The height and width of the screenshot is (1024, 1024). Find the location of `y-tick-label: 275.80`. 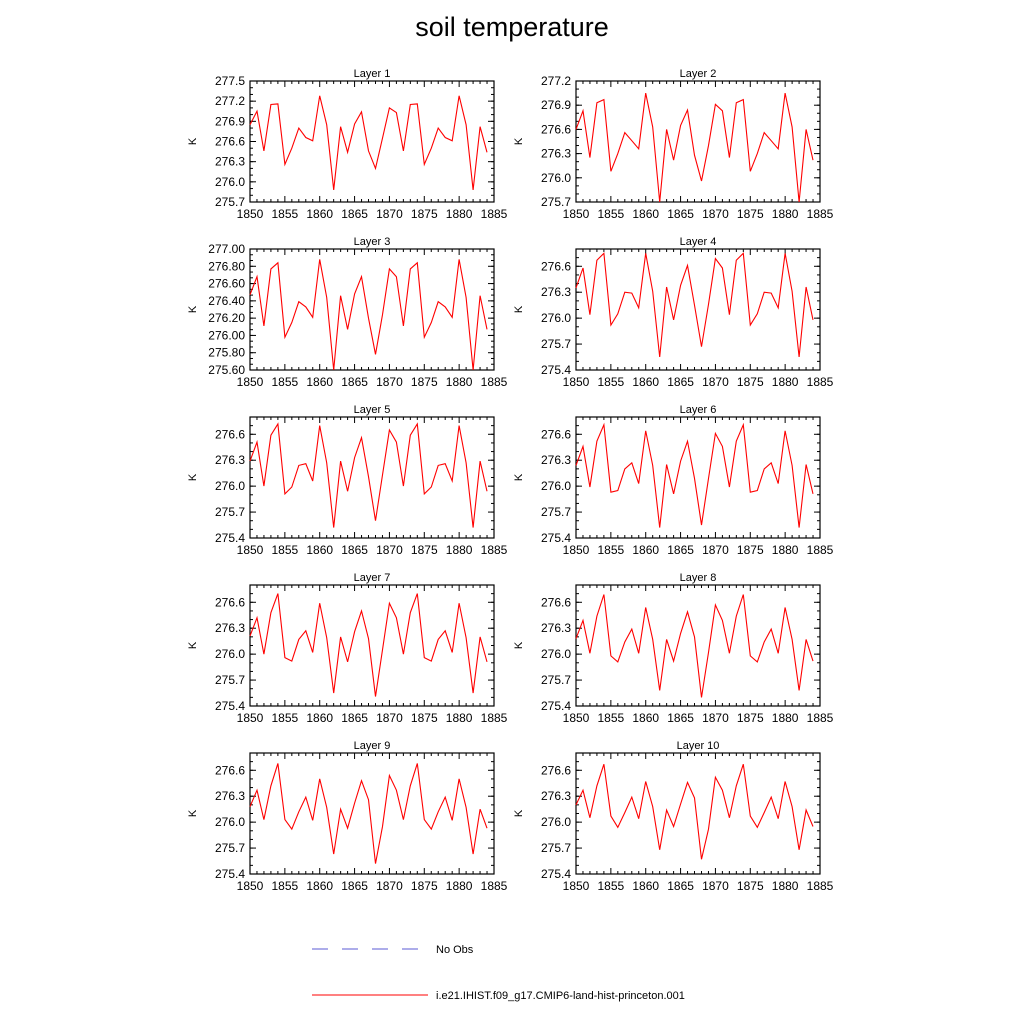

y-tick-label: 275.80 is located at coordinates (226, 353).